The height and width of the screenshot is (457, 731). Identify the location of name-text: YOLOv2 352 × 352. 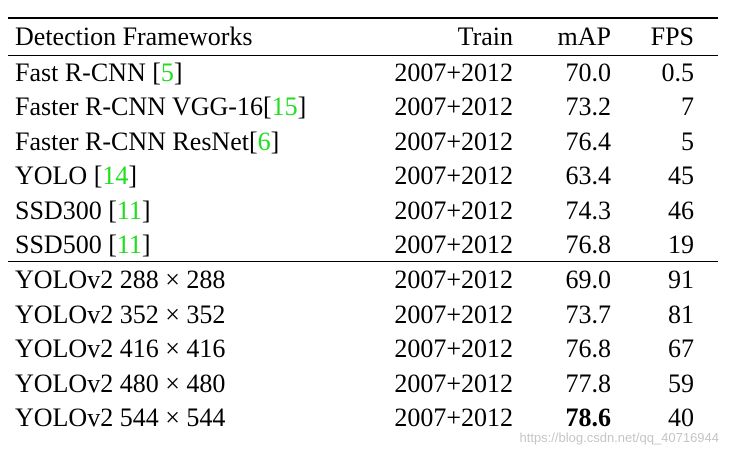
(120, 314).